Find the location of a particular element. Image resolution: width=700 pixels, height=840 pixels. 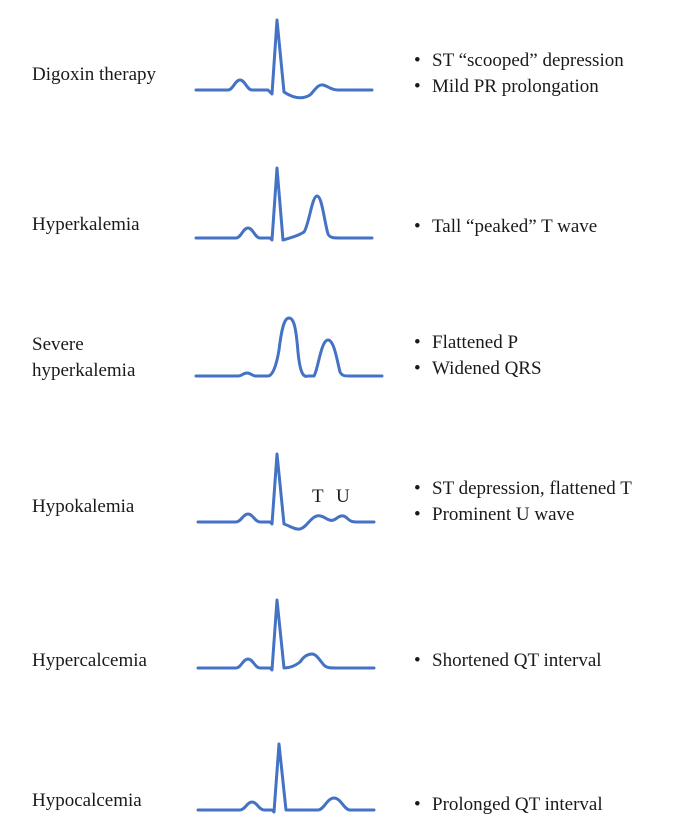

finding-text: Prominent U wave is located at coordinates (503, 514).